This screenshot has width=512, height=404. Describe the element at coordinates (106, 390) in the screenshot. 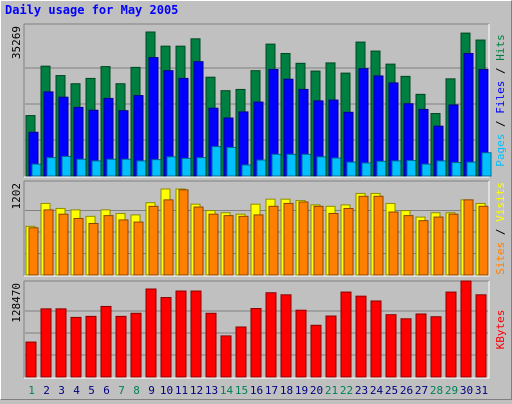

I see `x-tick-label: 6` at that location.